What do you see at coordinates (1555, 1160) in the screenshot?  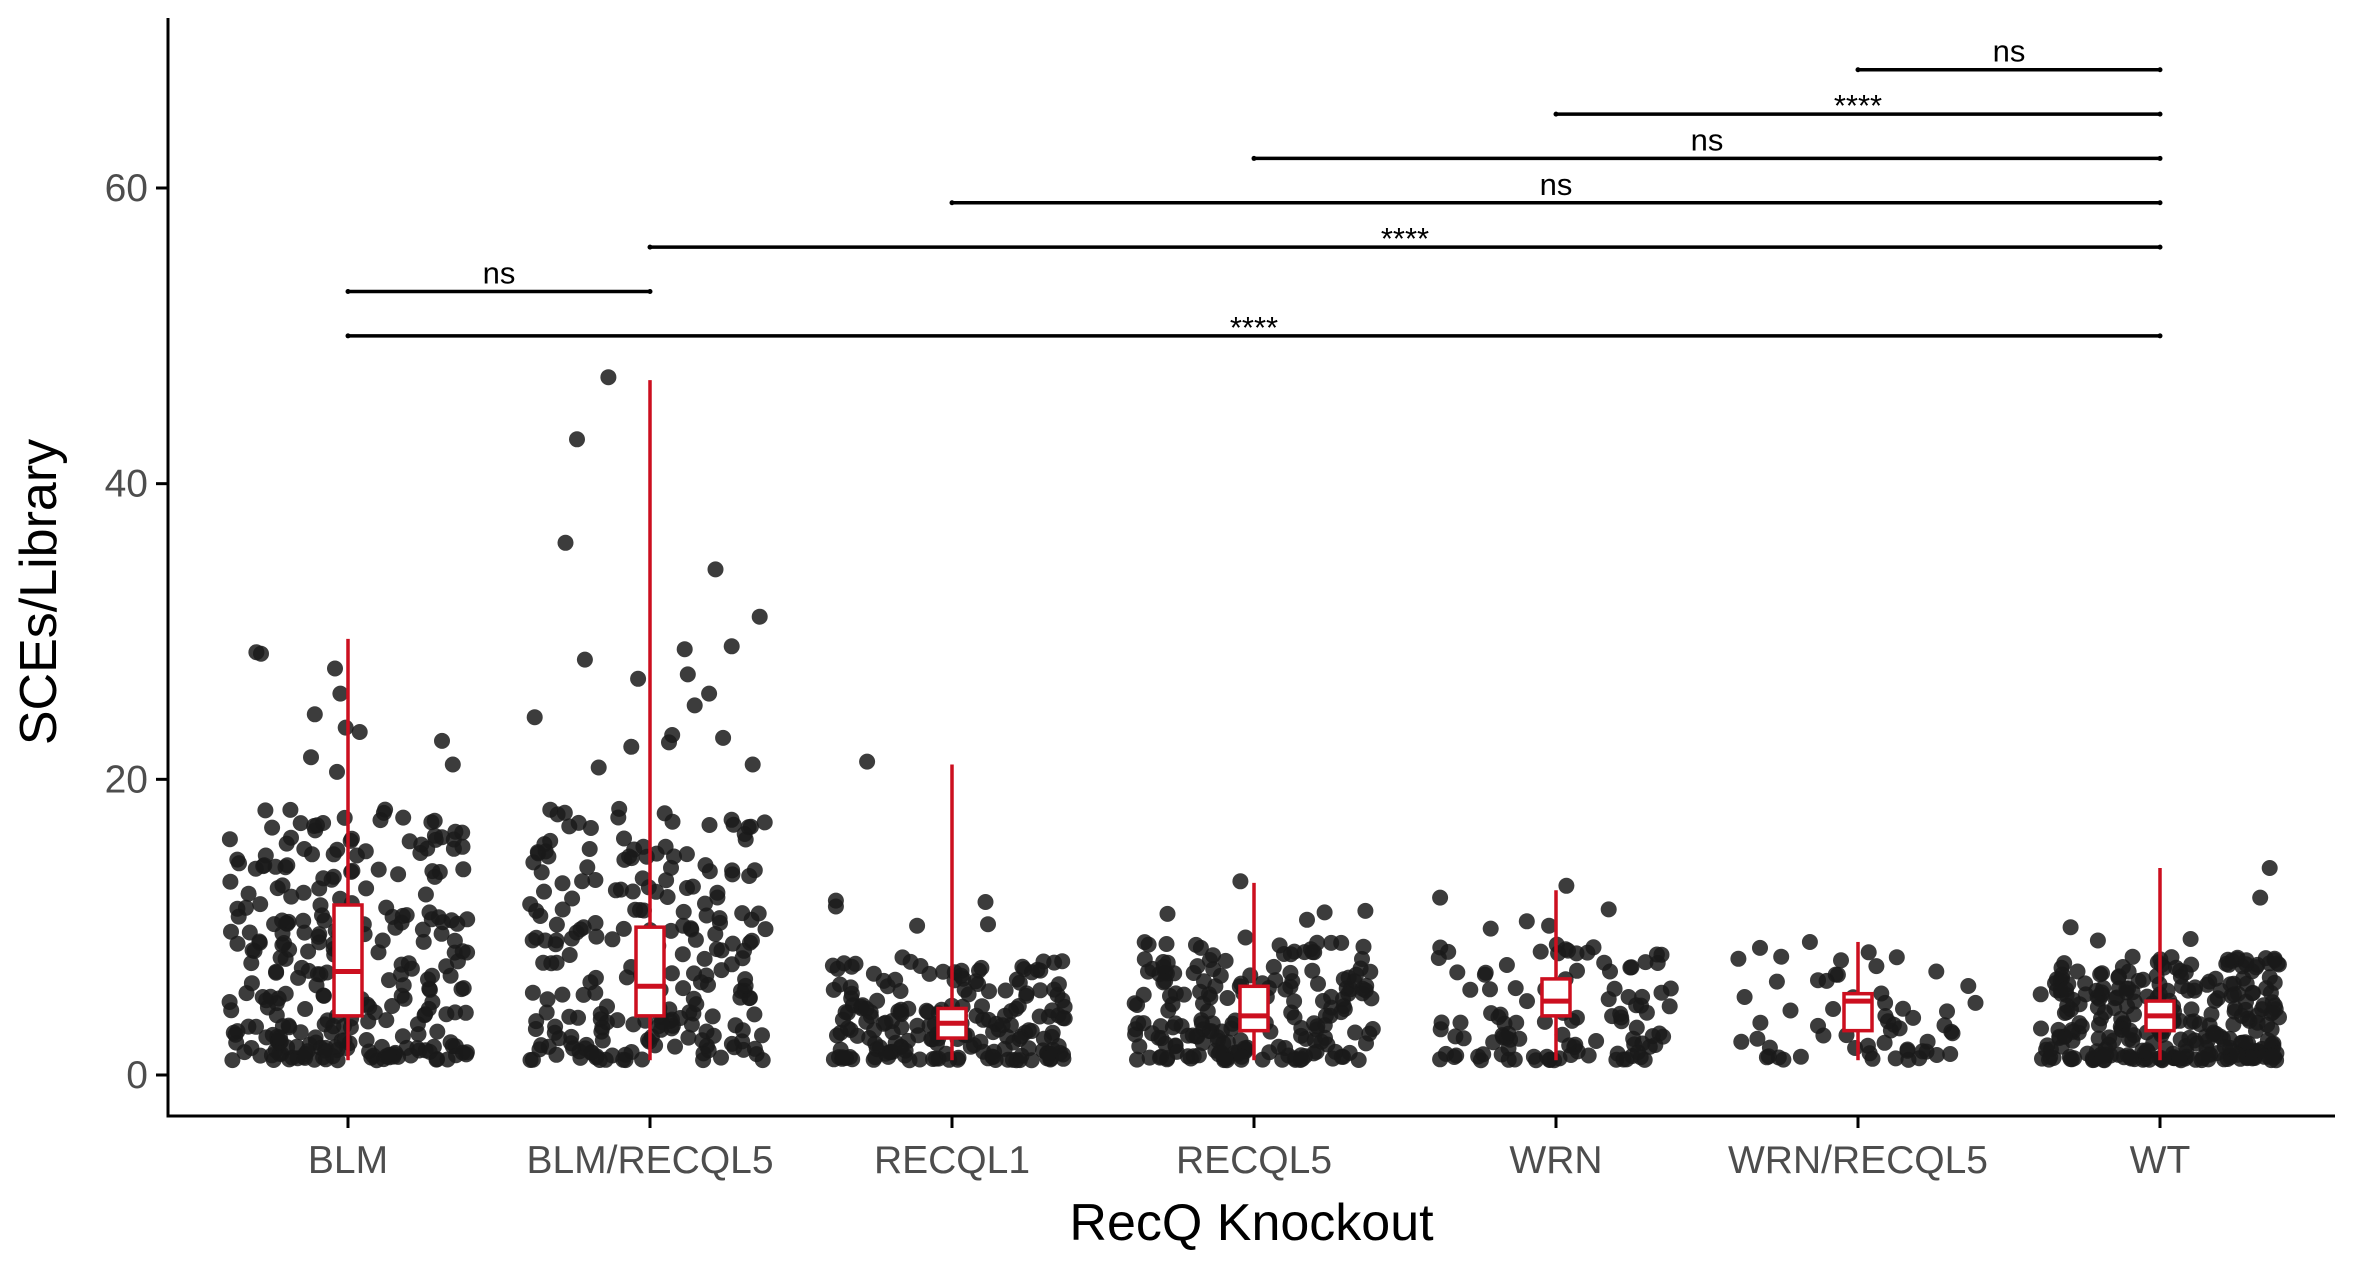 I see `x-tick-label: WRN` at bounding box center [1555, 1160].